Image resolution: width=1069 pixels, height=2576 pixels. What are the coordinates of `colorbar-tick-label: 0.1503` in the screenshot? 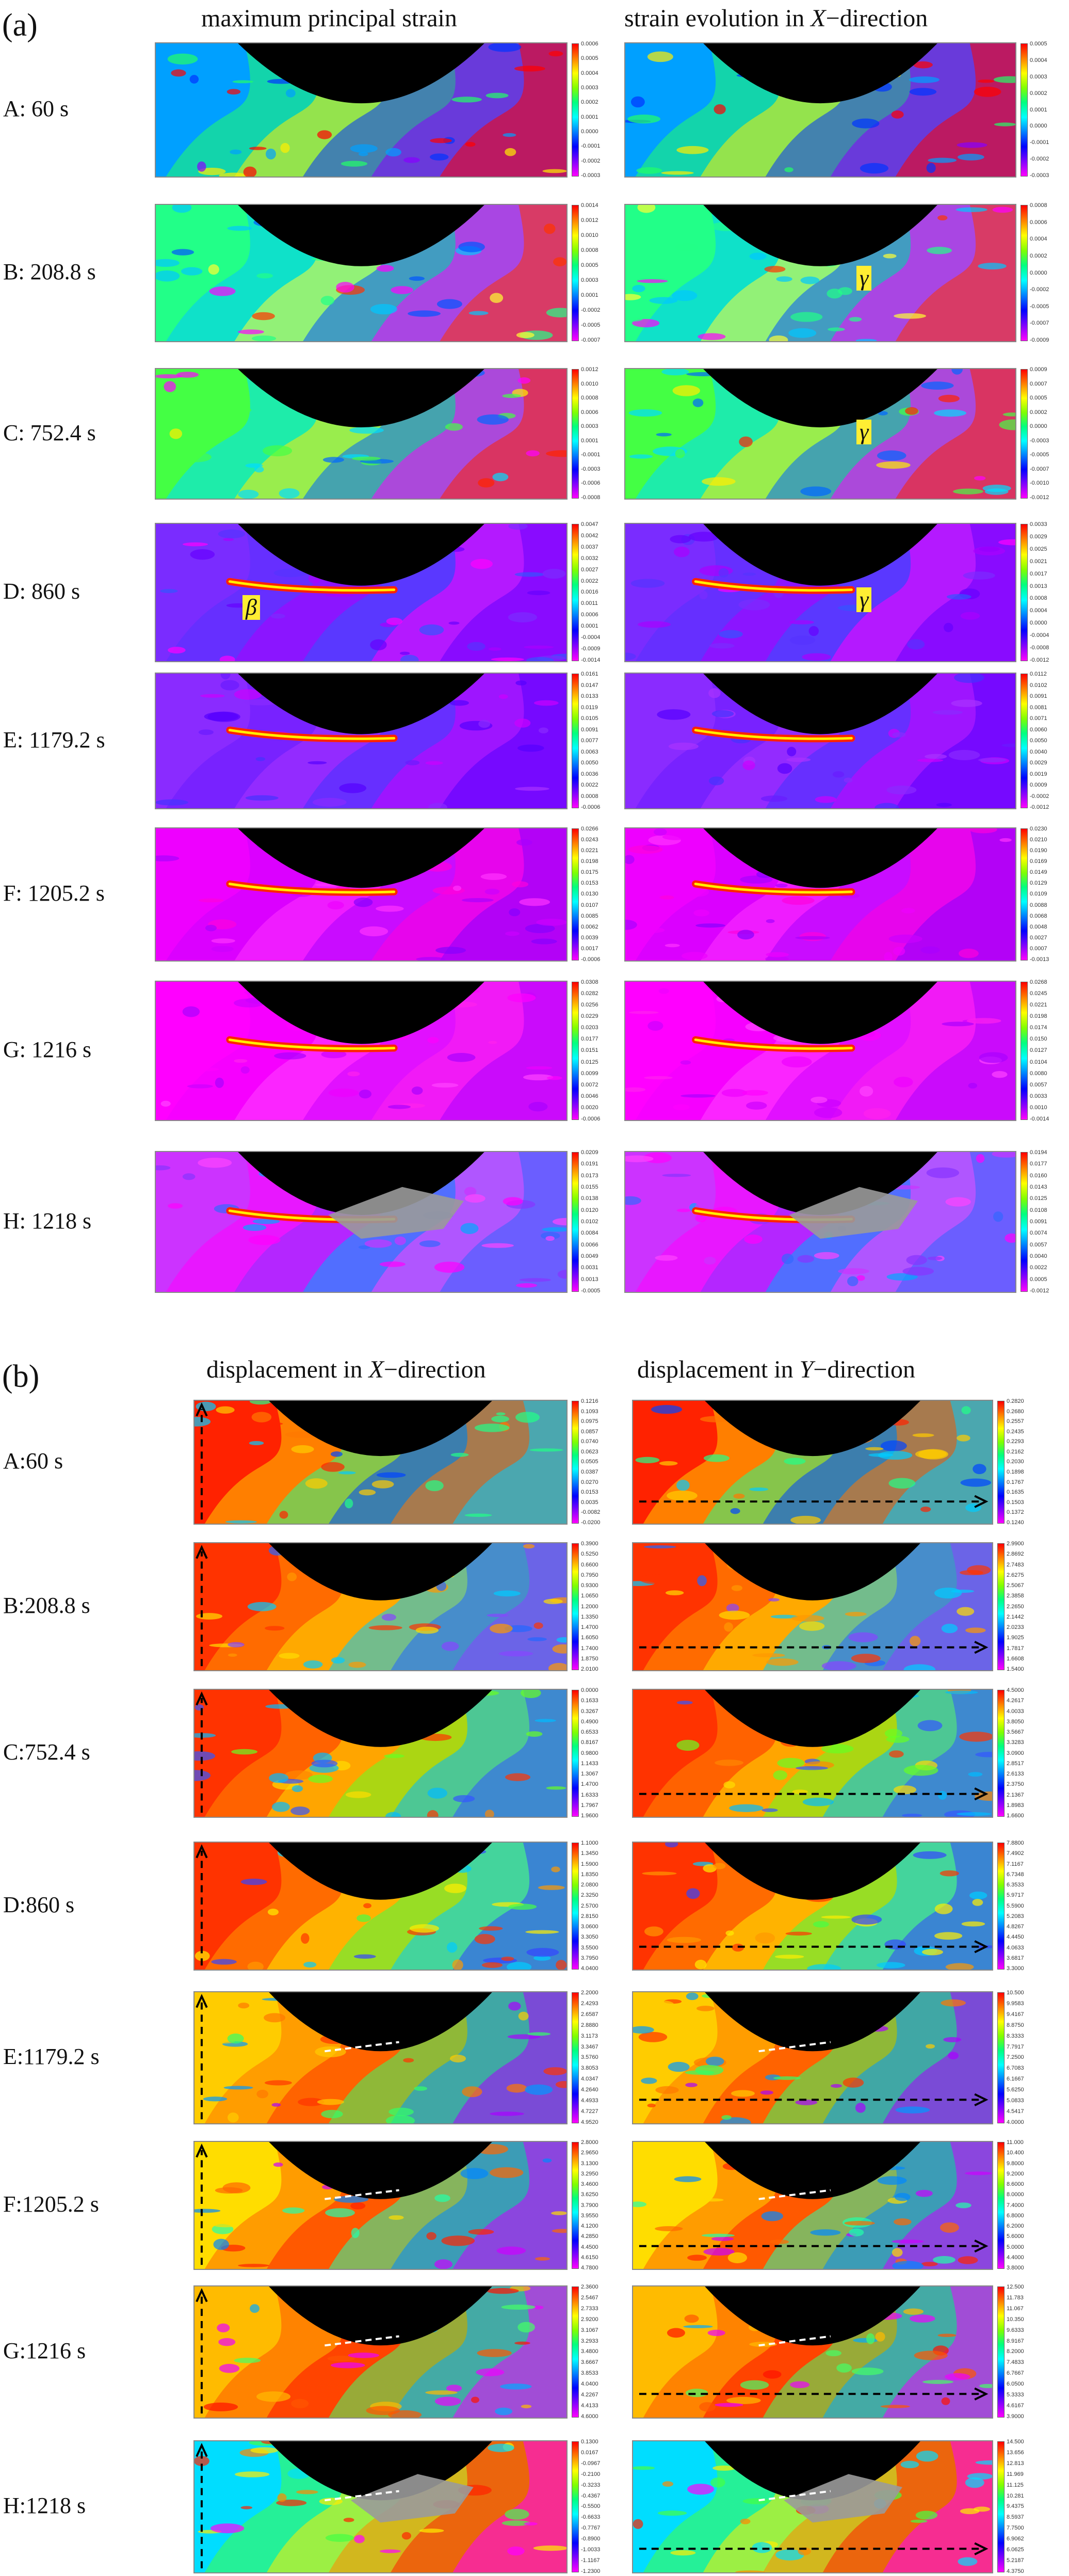 It's located at (1015, 1502).